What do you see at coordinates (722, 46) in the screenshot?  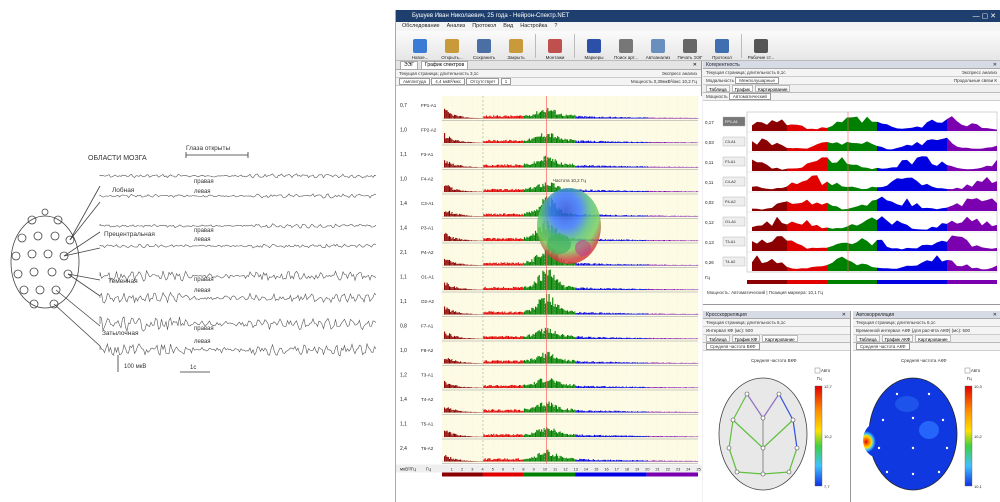 I see `toolbar-button-9: Протокол` at bounding box center [722, 46].